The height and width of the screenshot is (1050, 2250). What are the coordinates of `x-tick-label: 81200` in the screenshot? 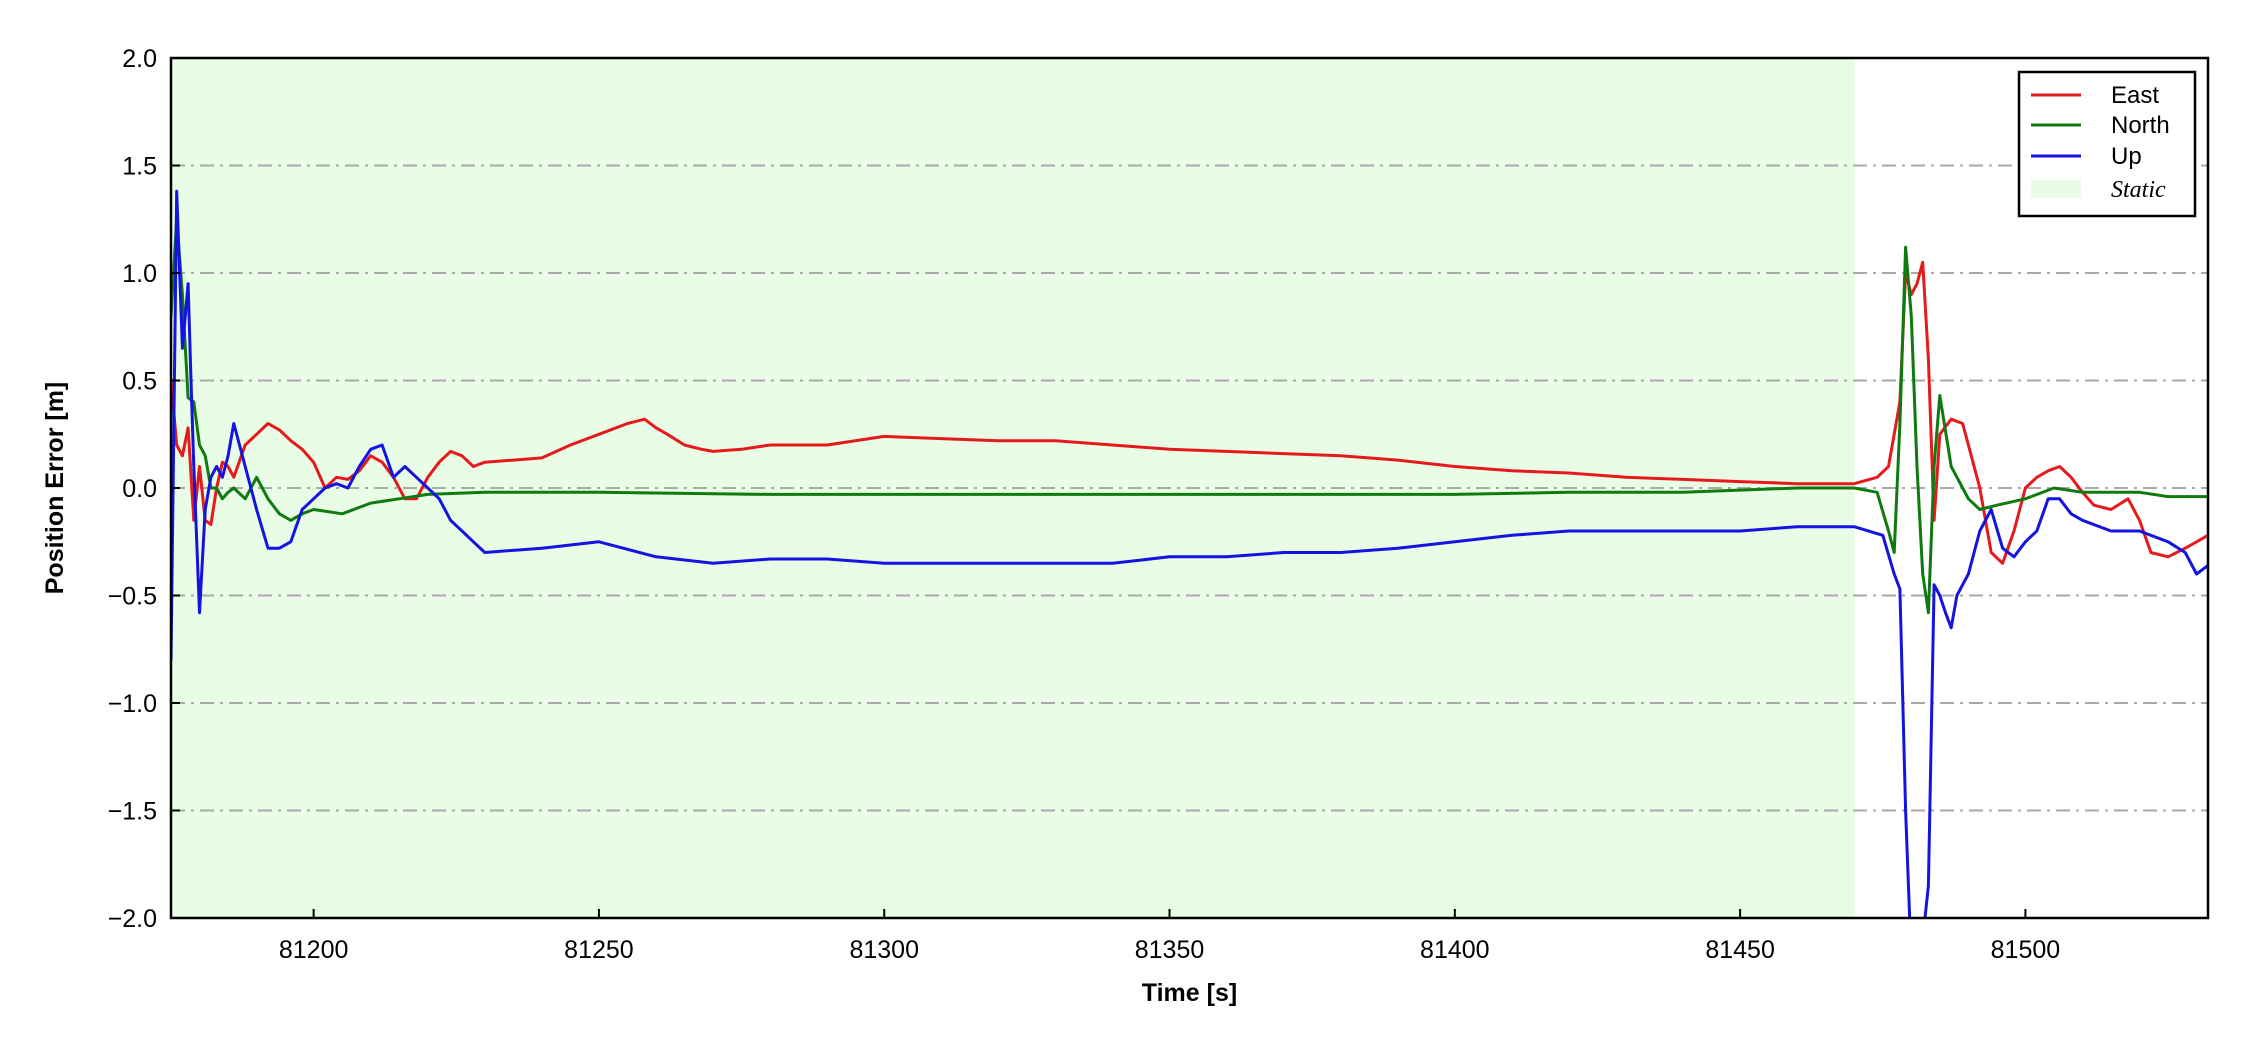 It's located at (314, 950).